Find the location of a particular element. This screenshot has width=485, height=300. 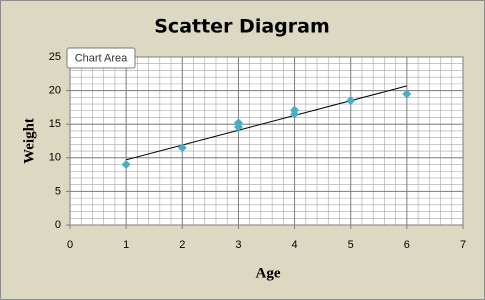

y-axis-title: Weight is located at coordinates (29, 141).